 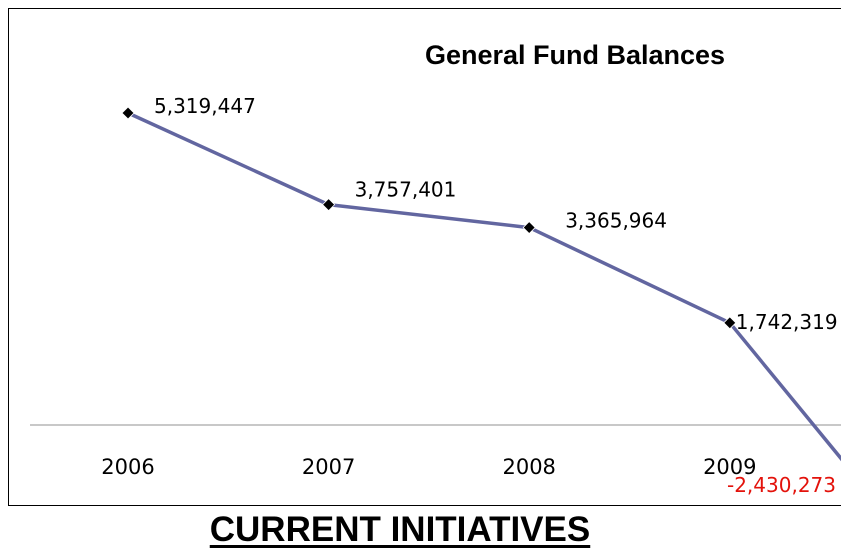 What do you see at coordinates (730, 323) in the screenshot?
I see `data-point-marker-2009` at bounding box center [730, 323].